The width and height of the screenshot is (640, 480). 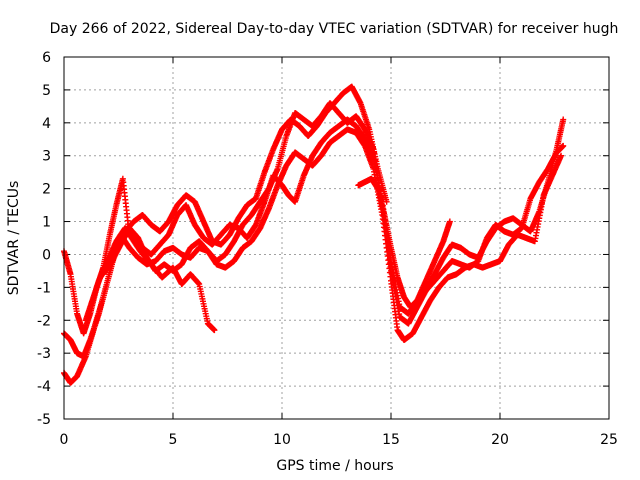 I want to click on y-tick-label: 5, so click(x=46, y=91).